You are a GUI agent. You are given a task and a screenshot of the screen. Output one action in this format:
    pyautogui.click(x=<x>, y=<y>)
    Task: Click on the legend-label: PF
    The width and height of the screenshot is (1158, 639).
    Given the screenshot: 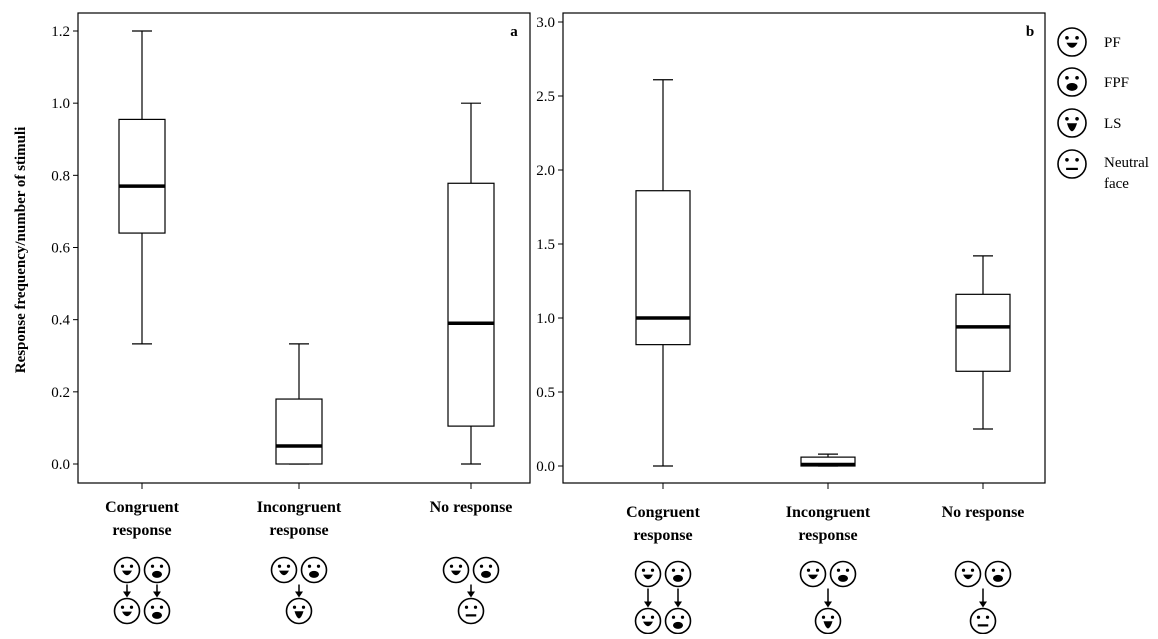 What is the action you would take?
    pyautogui.click(x=1112, y=43)
    